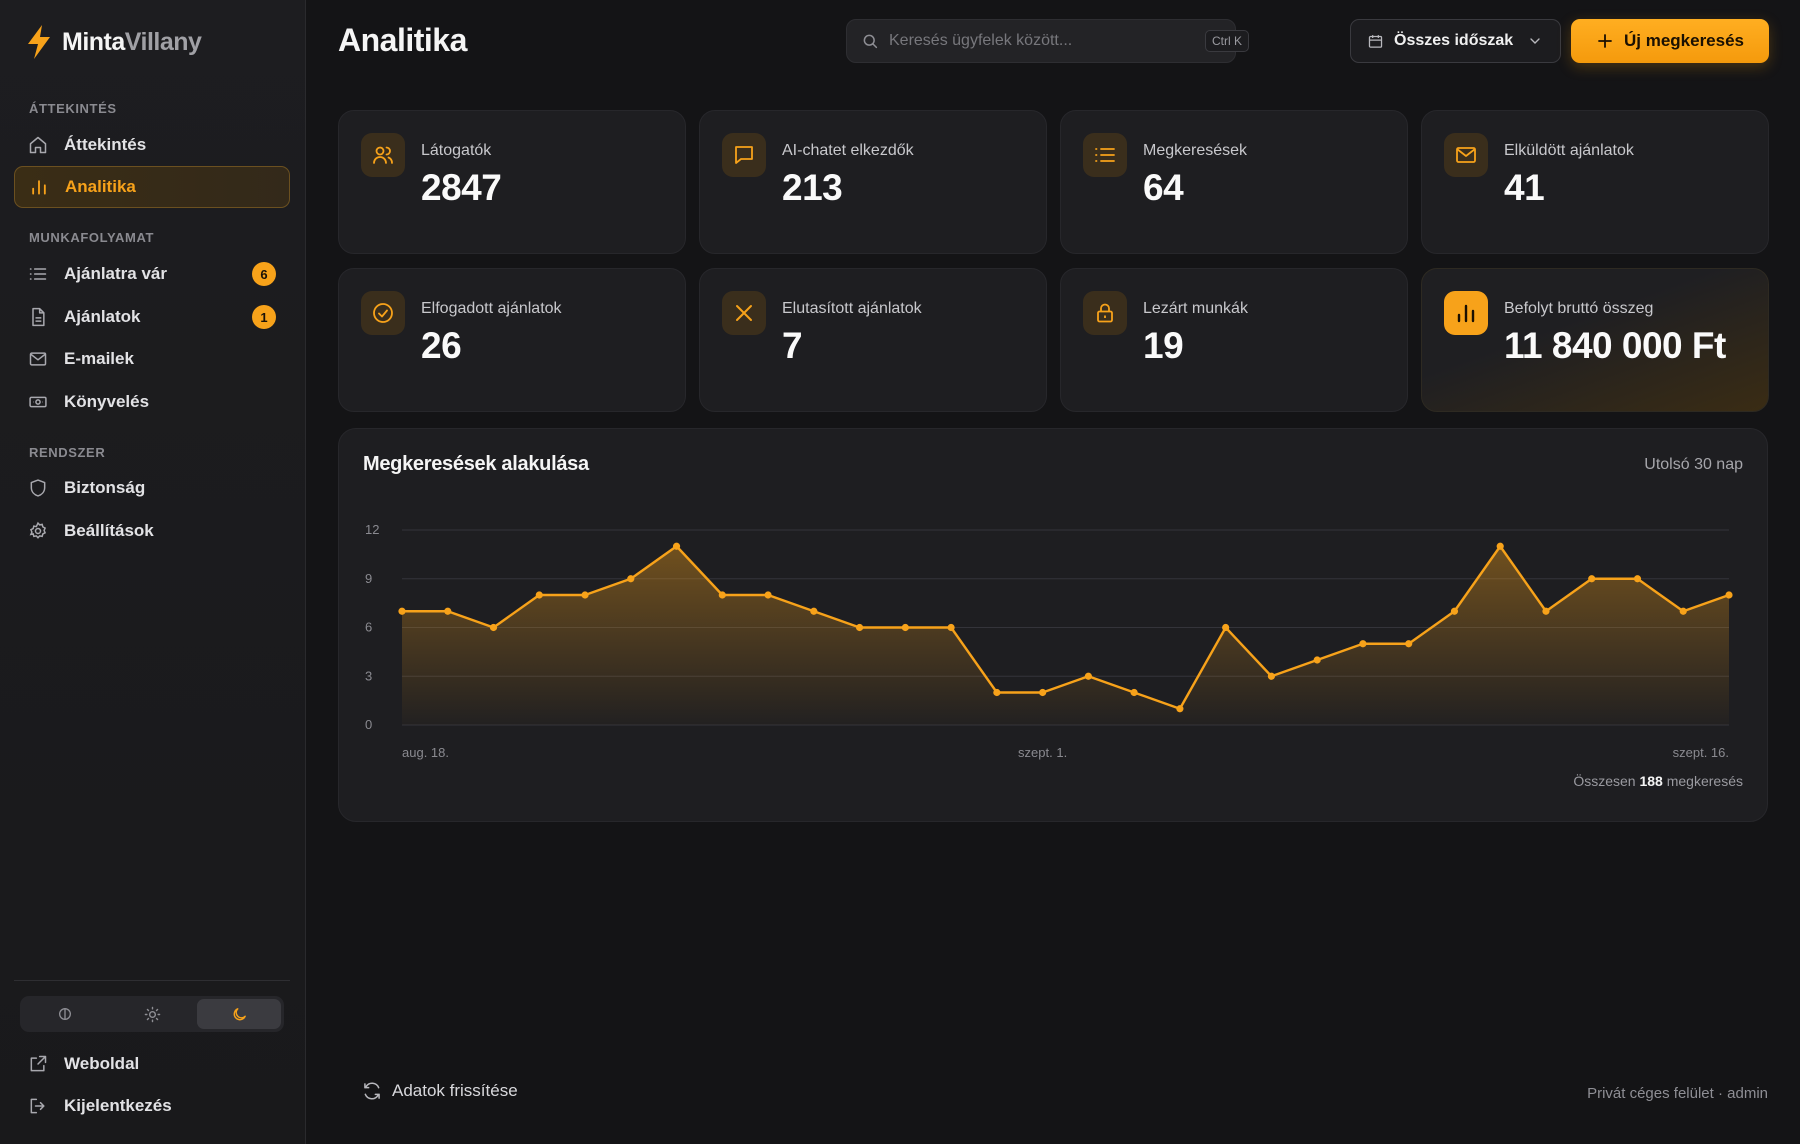 The height and width of the screenshot is (1144, 1800). Describe the element at coordinates (109, 530) in the screenshot. I see `sidebar-item-label: Beállítások` at that location.